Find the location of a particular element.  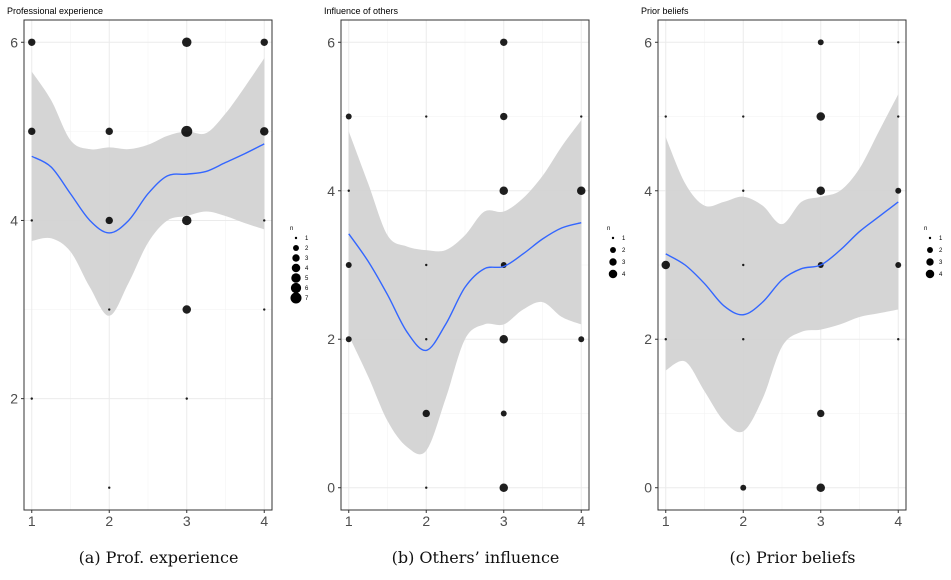

caption-prior-beliefs: (c) Prior beliefs is located at coordinates (792, 557).